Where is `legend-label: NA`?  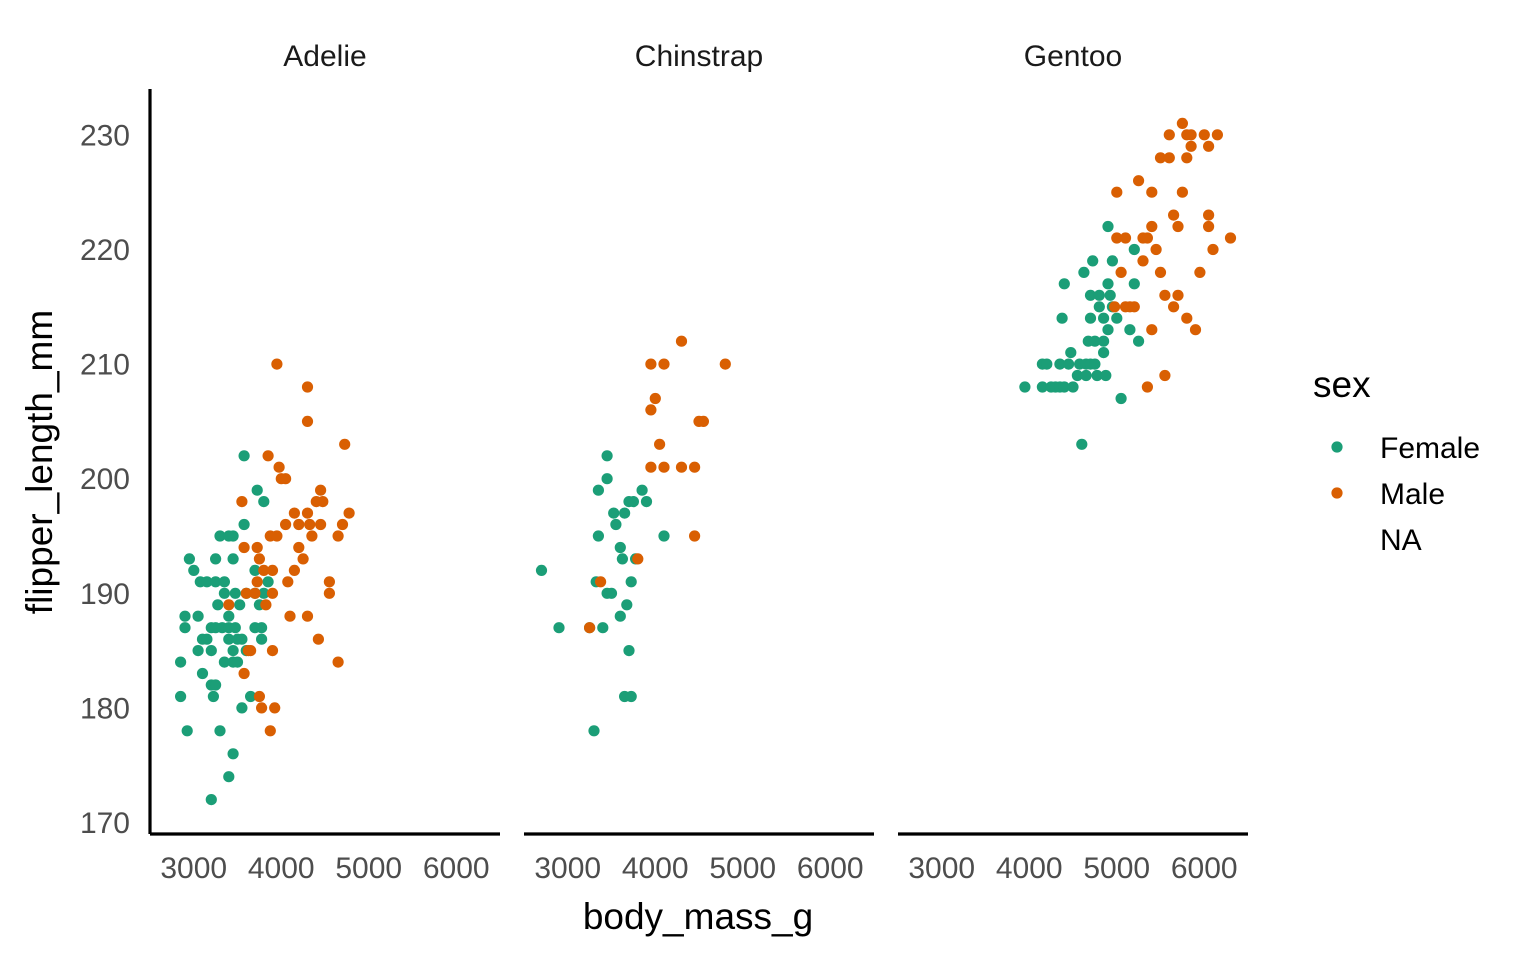 legend-label: NA is located at coordinates (1401, 540).